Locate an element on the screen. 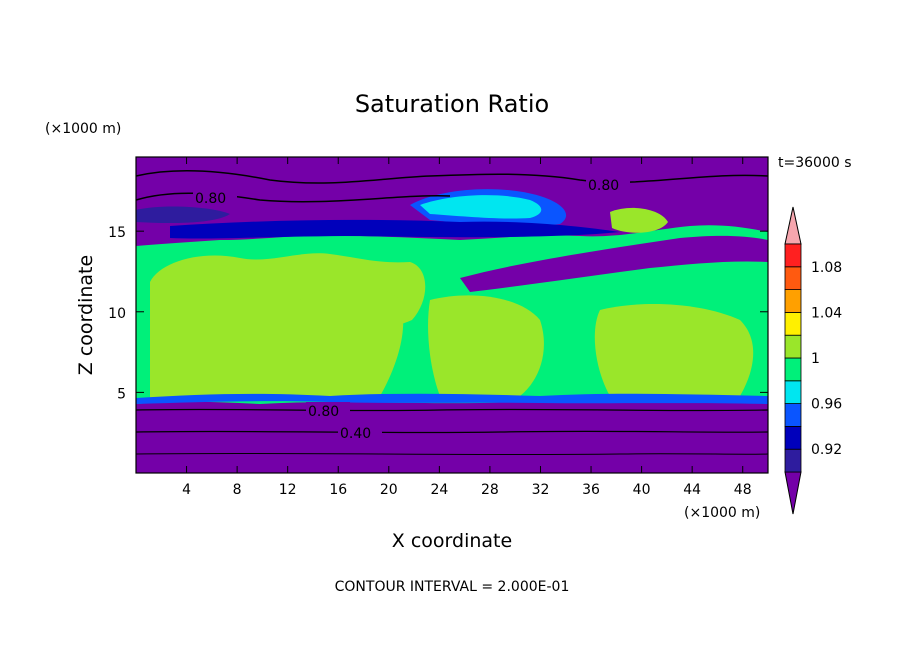 Image resolution: width=904 pixels, height=654 pixels. x-unit-label: (×1000 m) is located at coordinates (722, 513).